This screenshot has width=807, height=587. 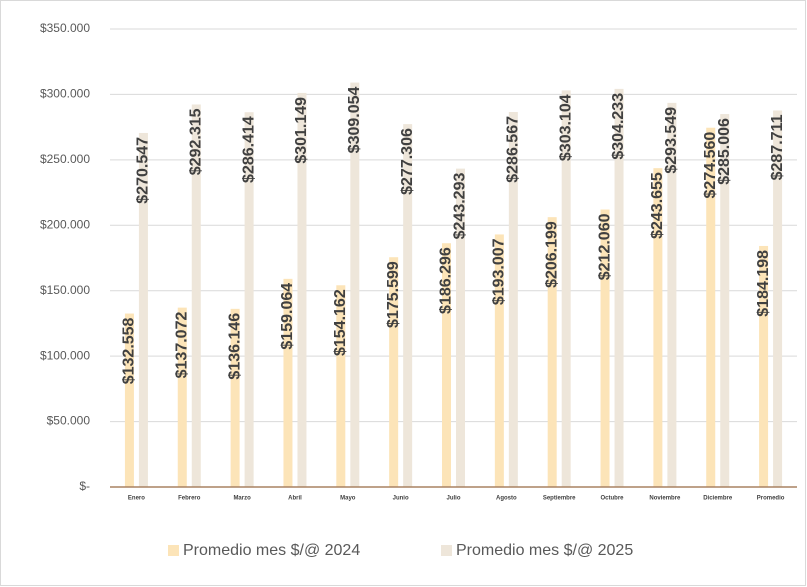 I want to click on y-tick-label: $250.000, so click(x=65, y=159).